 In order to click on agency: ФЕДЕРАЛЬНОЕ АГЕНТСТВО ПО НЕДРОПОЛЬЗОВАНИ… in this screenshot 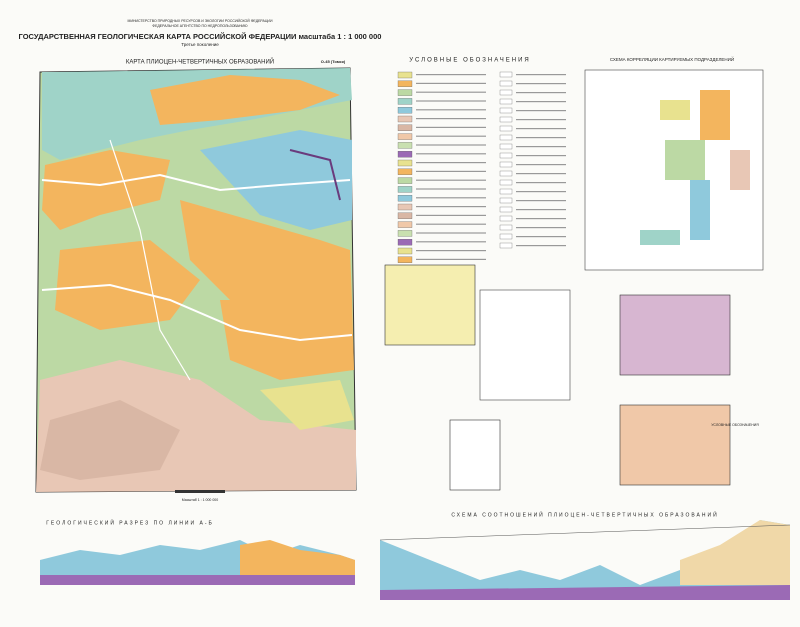, I will do `click(200, 26)`.